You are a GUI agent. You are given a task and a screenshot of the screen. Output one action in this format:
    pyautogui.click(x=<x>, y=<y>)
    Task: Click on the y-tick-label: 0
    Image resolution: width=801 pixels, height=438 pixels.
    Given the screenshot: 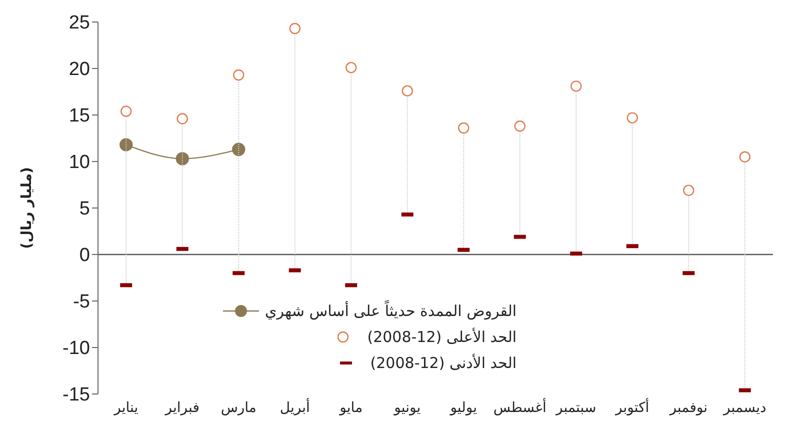 What is the action you would take?
    pyautogui.click(x=84, y=255)
    